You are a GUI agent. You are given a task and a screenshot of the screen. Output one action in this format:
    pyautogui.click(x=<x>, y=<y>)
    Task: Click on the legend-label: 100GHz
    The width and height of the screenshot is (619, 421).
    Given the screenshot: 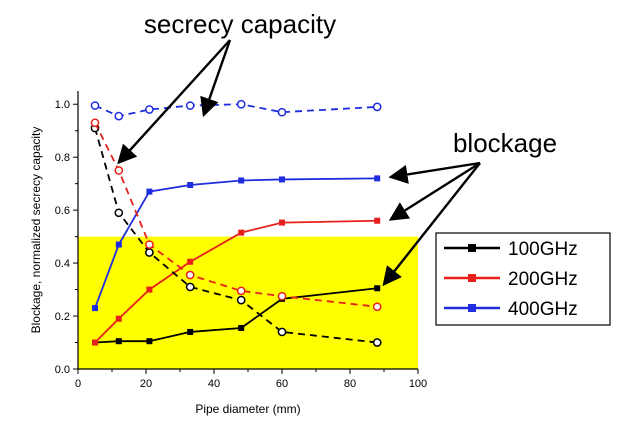 What is the action you would take?
    pyautogui.click(x=543, y=249)
    